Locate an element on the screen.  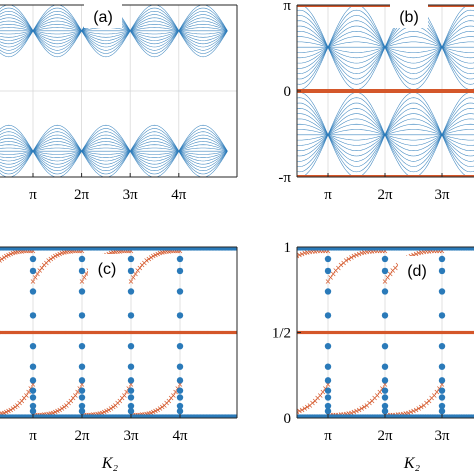
panel-b-bands is located at coordinates (385, 91).